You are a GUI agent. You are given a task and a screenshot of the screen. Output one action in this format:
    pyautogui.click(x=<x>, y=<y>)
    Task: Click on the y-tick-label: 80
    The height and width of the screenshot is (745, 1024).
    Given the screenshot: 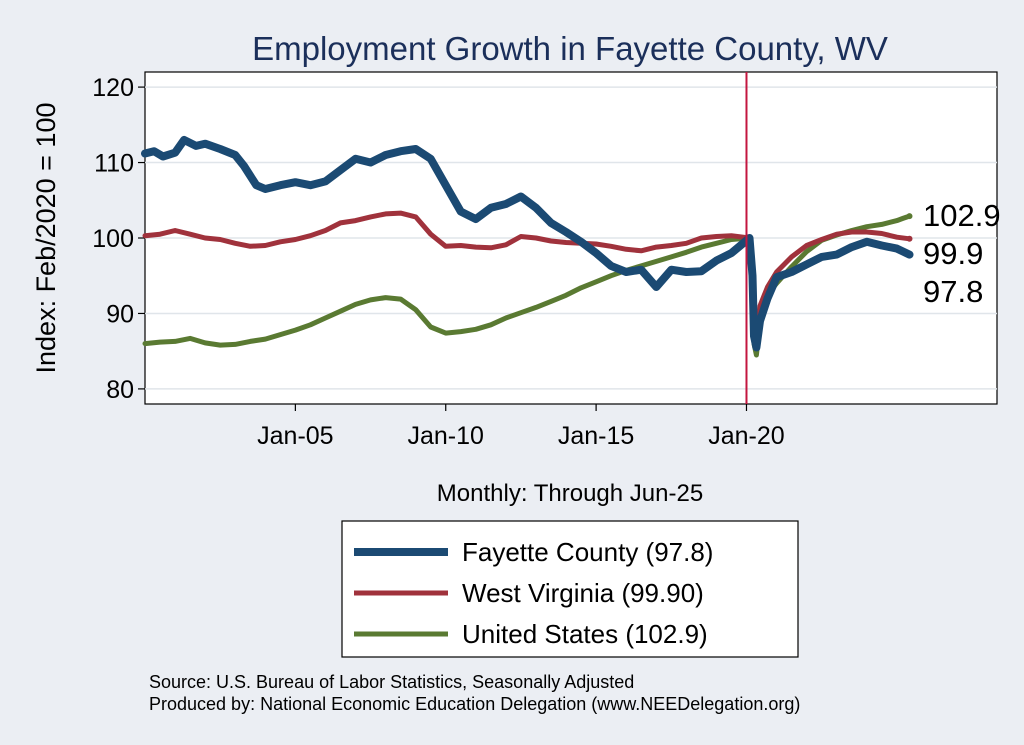 What is the action you would take?
    pyautogui.click(x=120, y=390)
    